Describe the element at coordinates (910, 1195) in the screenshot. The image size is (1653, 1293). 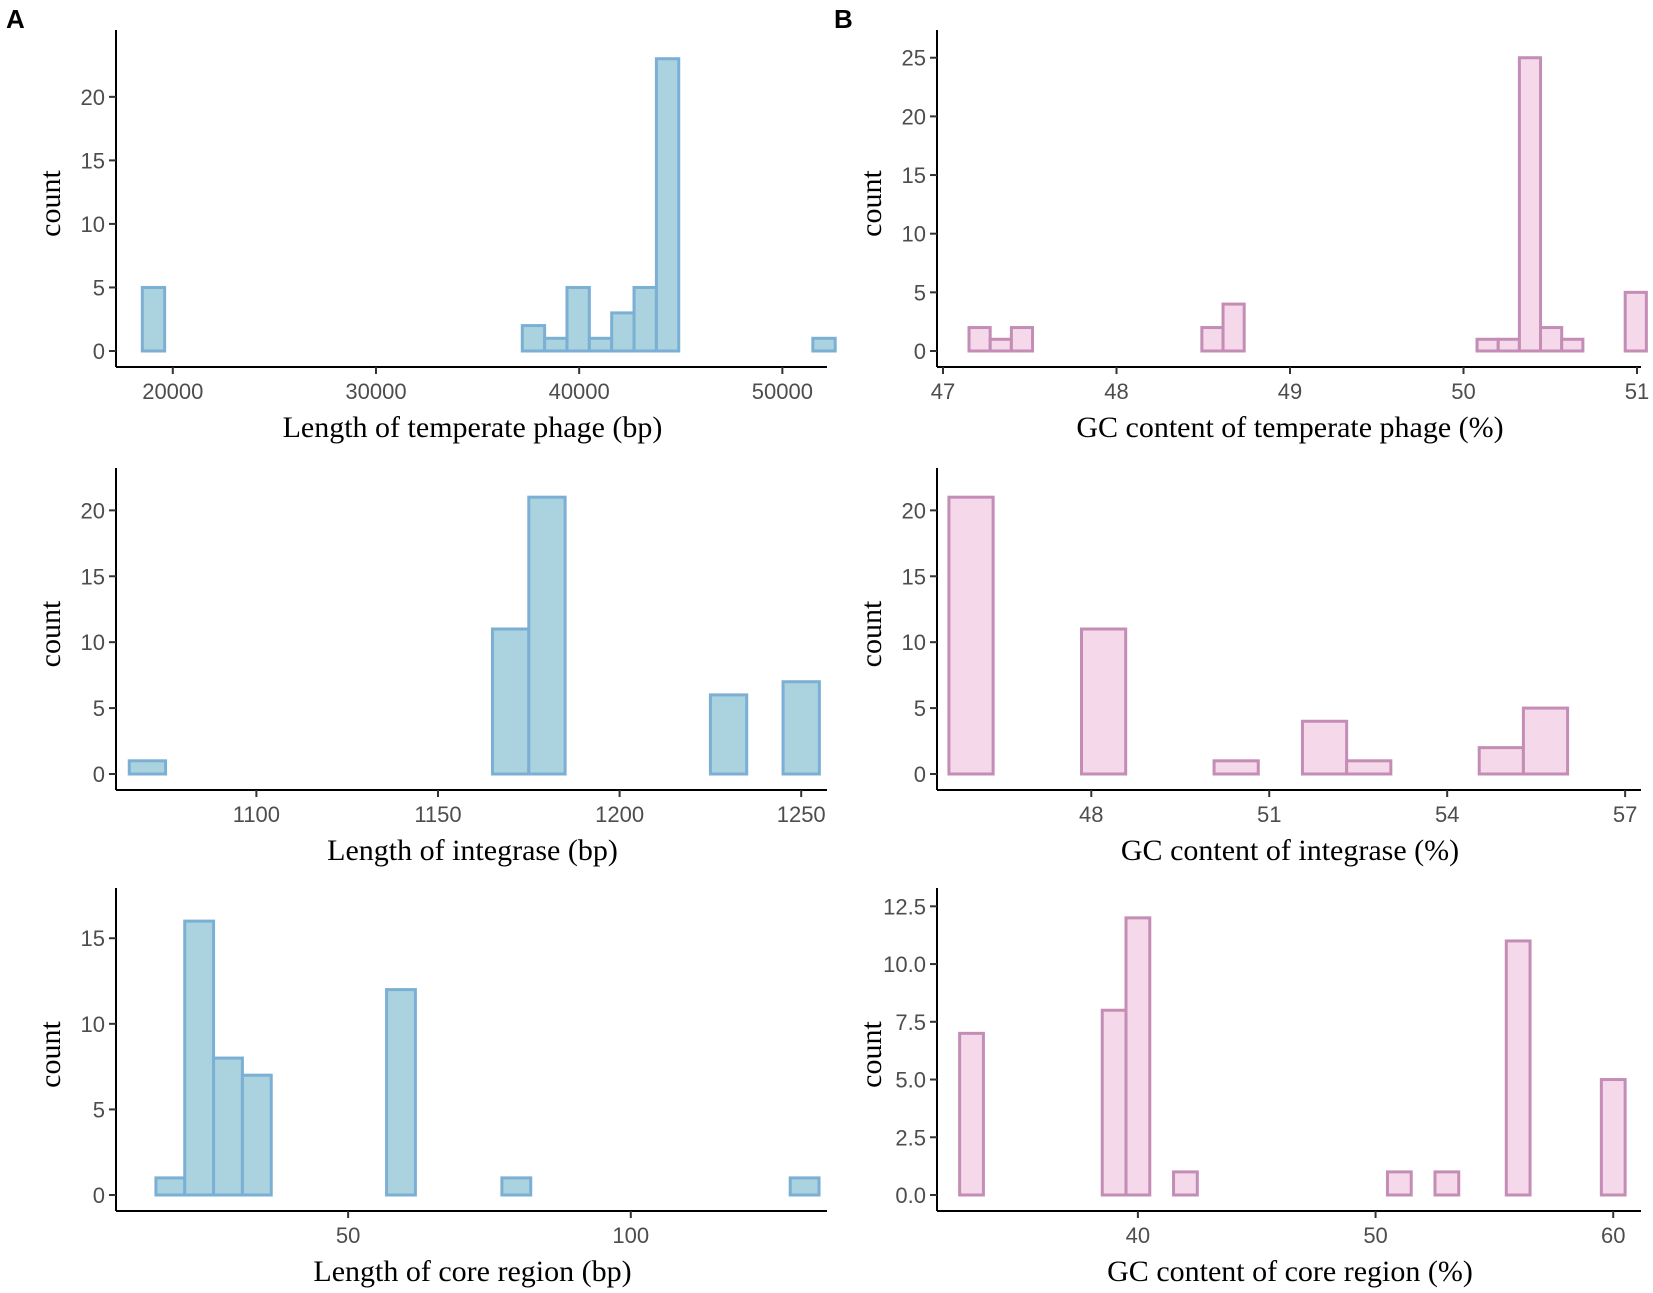
I see `y-tick-label: 0.0` at that location.